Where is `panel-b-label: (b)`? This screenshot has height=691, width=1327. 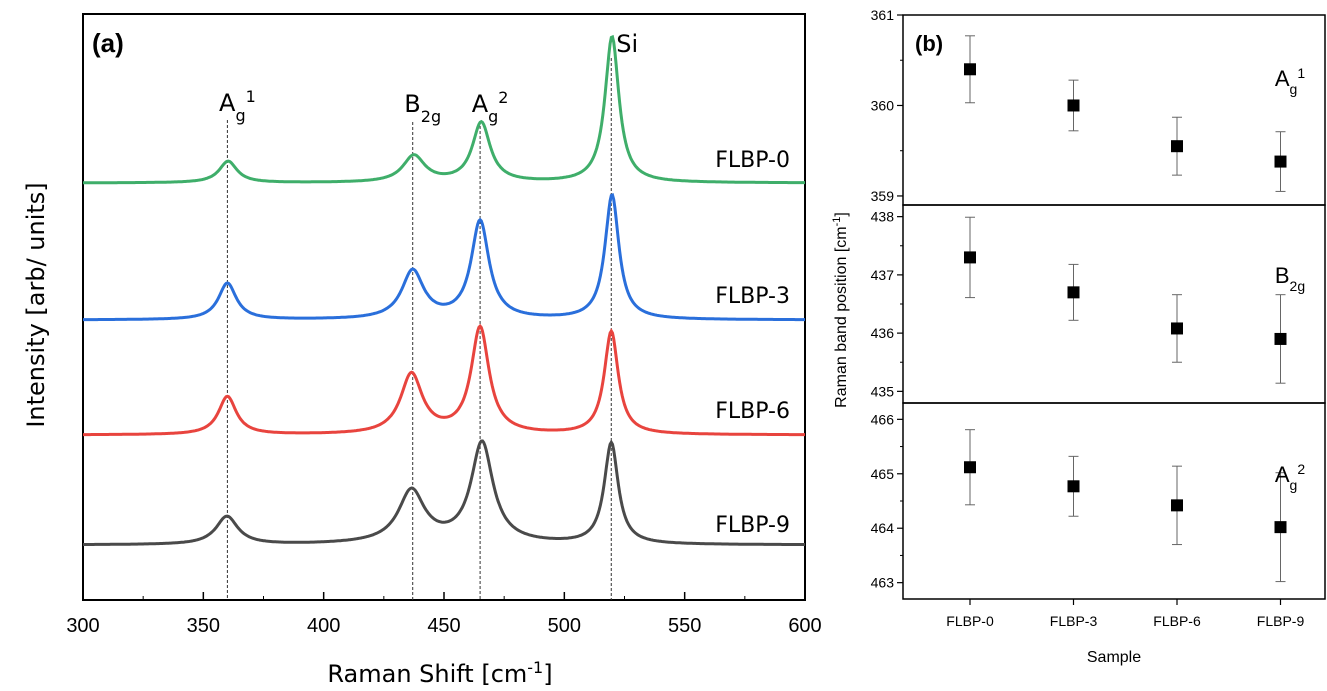 panel-b-label: (b) is located at coordinates (929, 43).